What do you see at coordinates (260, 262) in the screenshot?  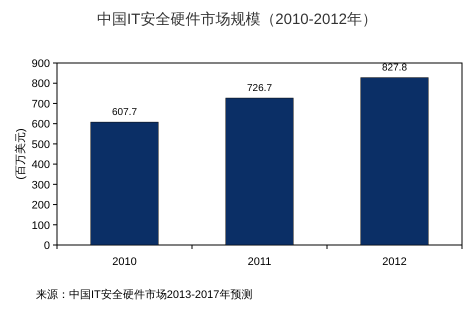 I see `x-tick-label: 2011` at bounding box center [260, 262].